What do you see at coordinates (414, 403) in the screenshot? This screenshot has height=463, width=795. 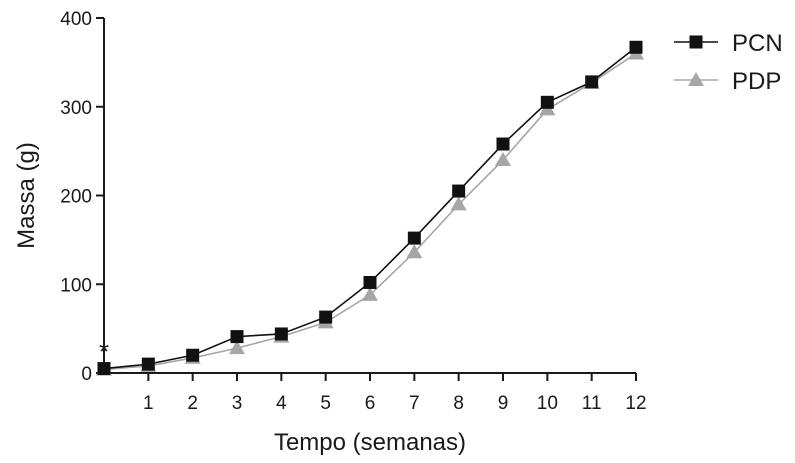 I see `x-tick-label: 7` at bounding box center [414, 403].